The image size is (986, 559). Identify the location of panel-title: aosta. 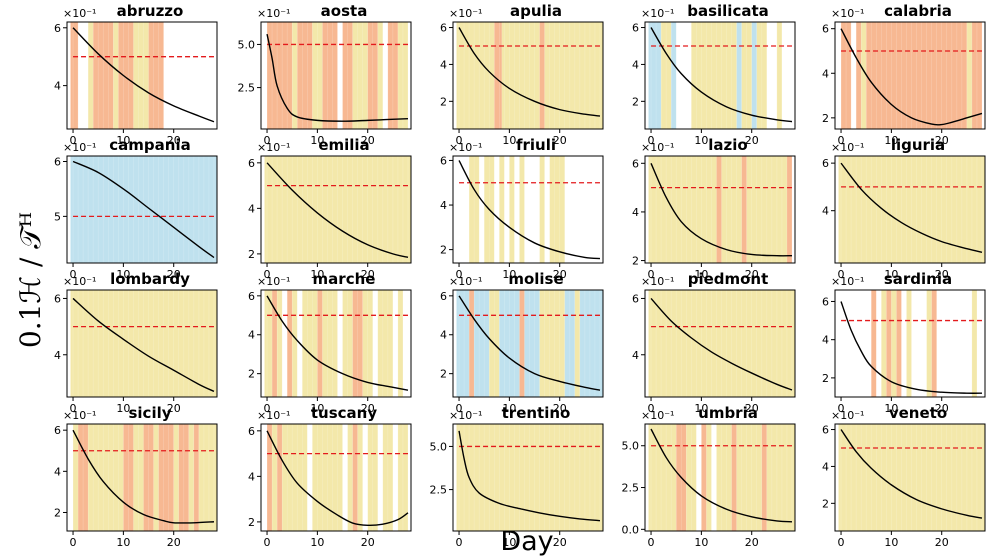
(344, 11).